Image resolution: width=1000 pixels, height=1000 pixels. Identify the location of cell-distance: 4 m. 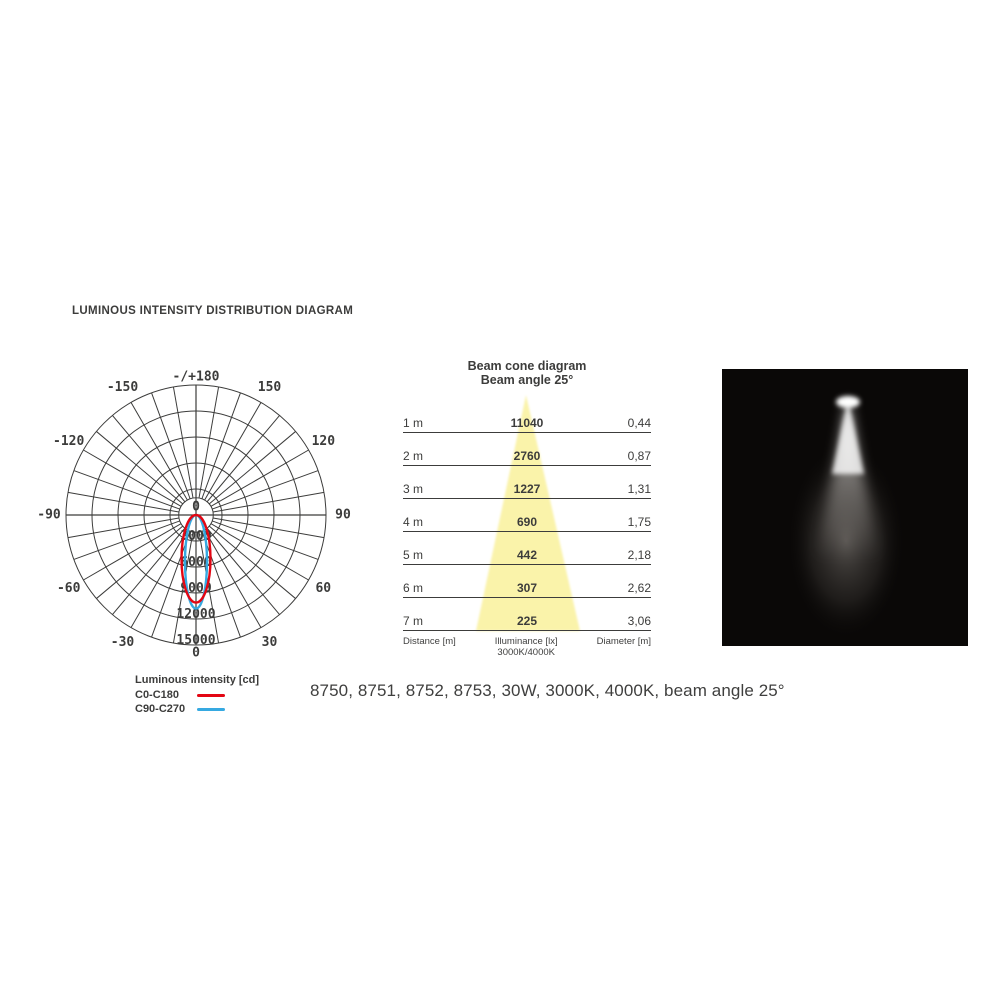
(413, 522).